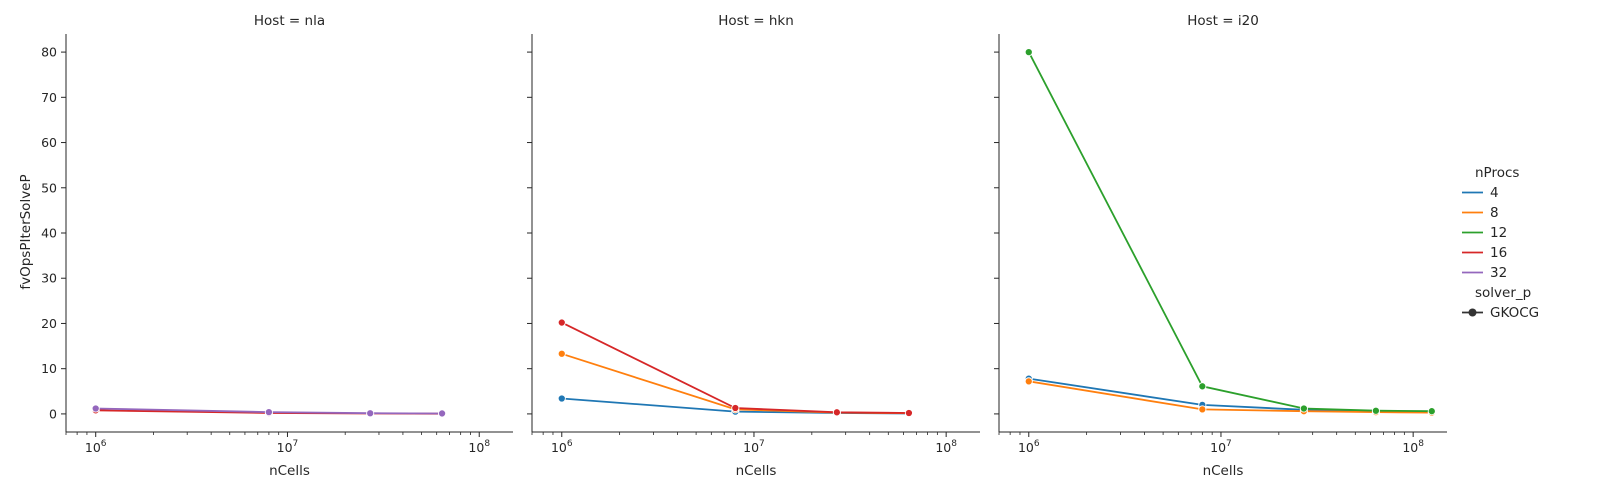 The image size is (1607, 500). Describe the element at coordinates (49, 233) in the screenshot. I see `y-tick-label: 40` at that location.